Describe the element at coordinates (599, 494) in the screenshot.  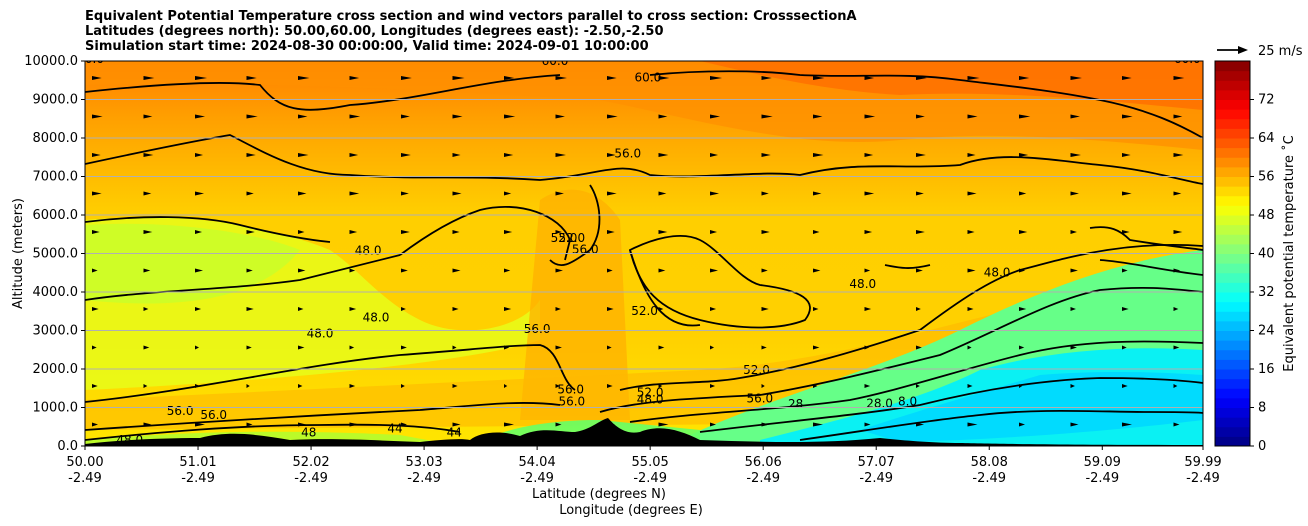
I see `x-axis-label-lat: Latitude (degrees N)` at that location.